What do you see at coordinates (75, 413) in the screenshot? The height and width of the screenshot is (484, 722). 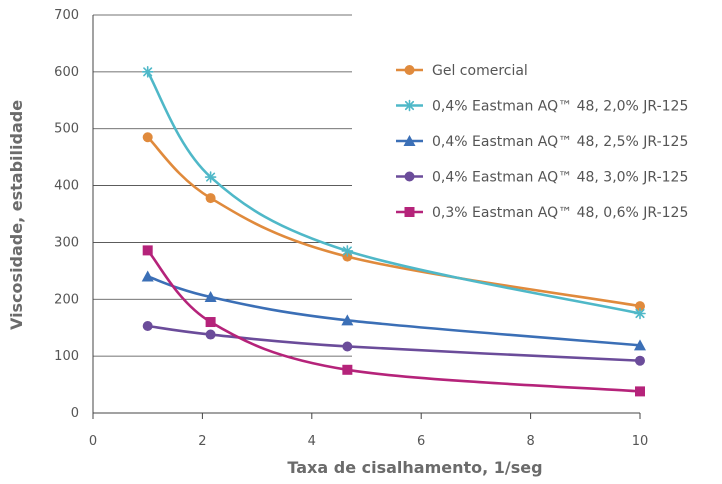 I see `y-tick-label: 0` at bounding box center [75, 413].